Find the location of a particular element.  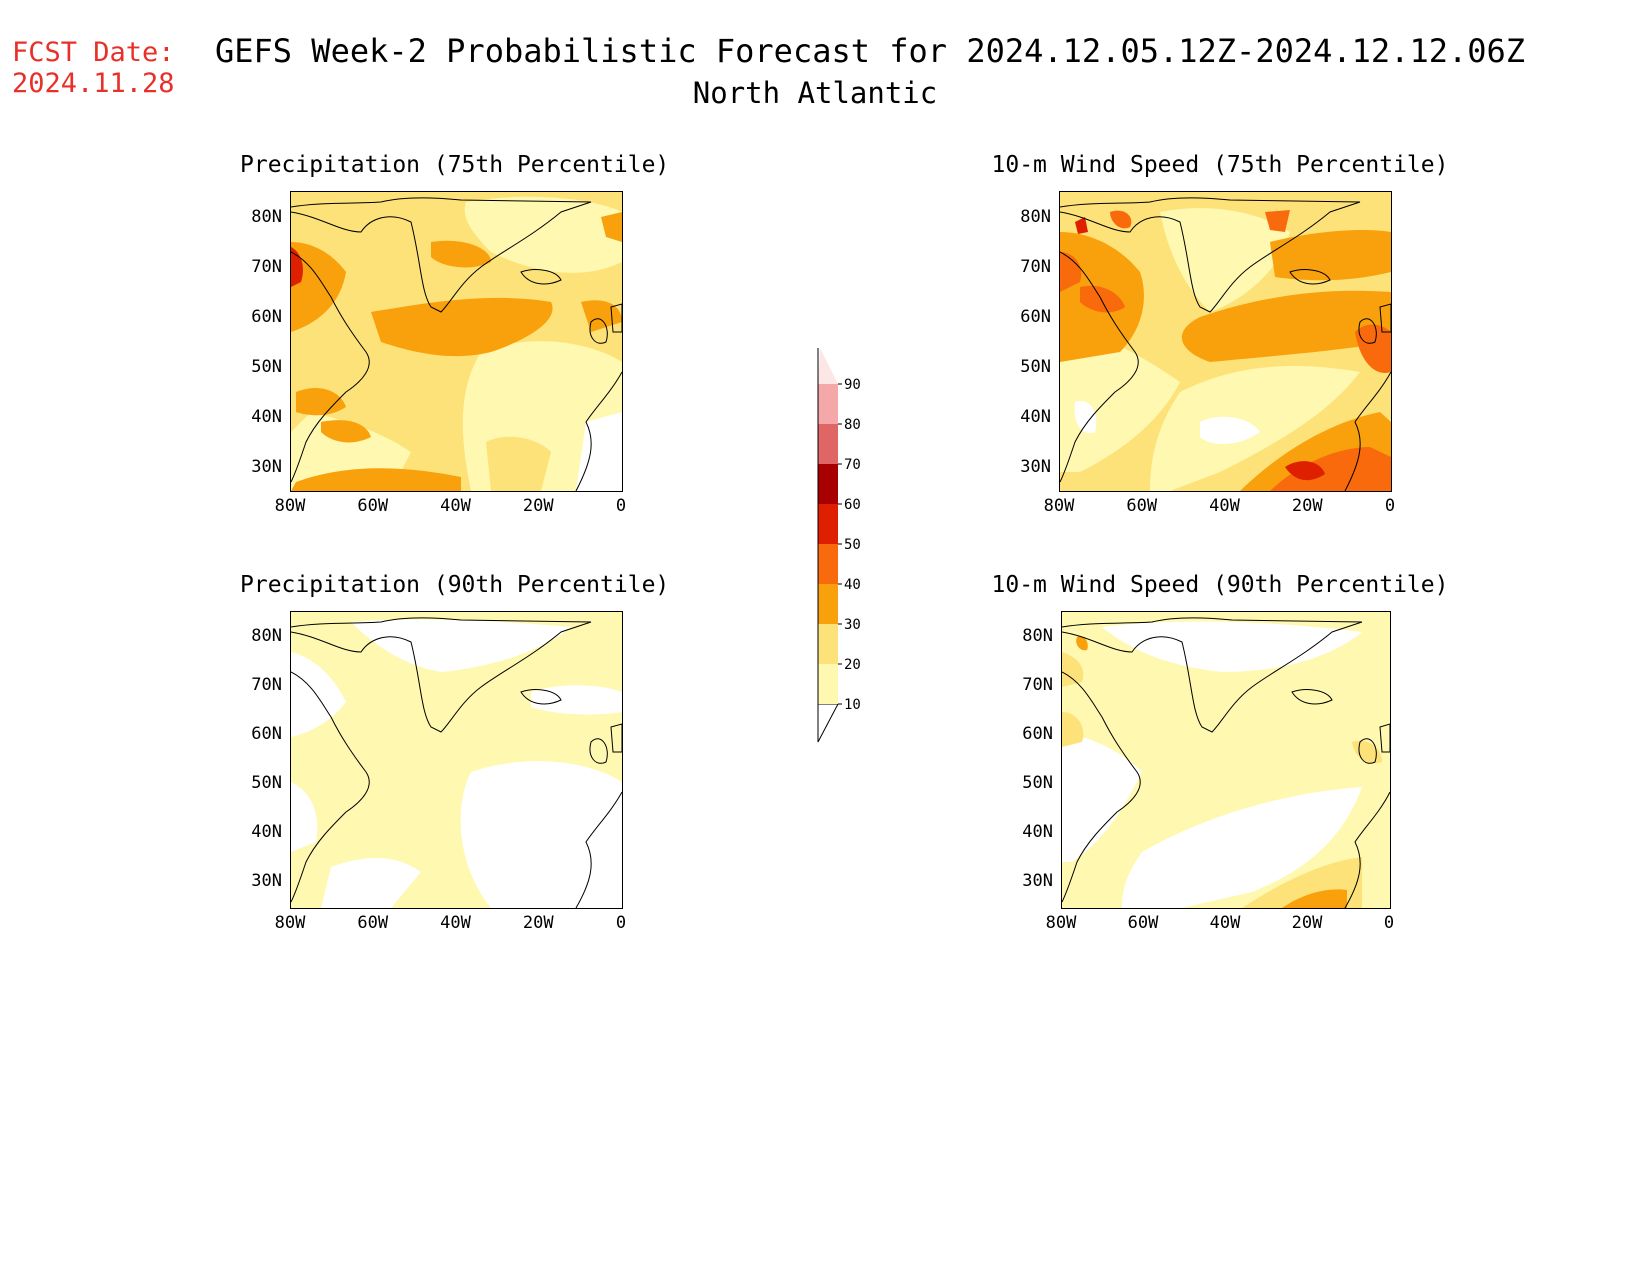

fcst-date-label: FCST Date: is located at coordinates (93, 52).